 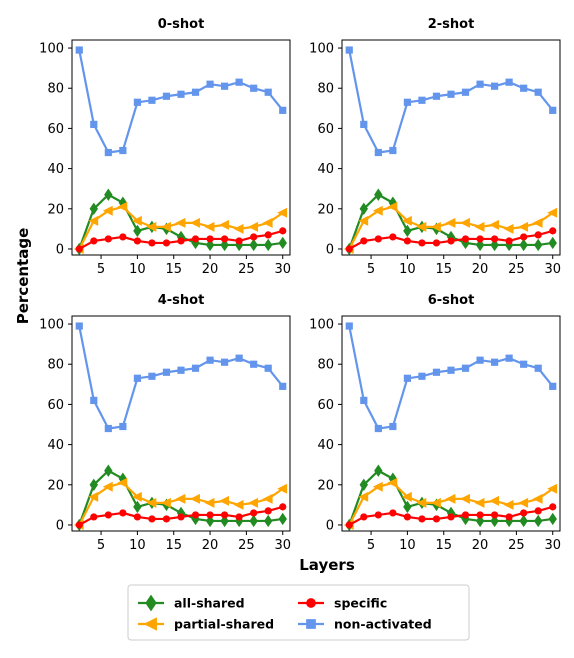 I want to click on y-tick-label: 20, so click(x=325, y=485).